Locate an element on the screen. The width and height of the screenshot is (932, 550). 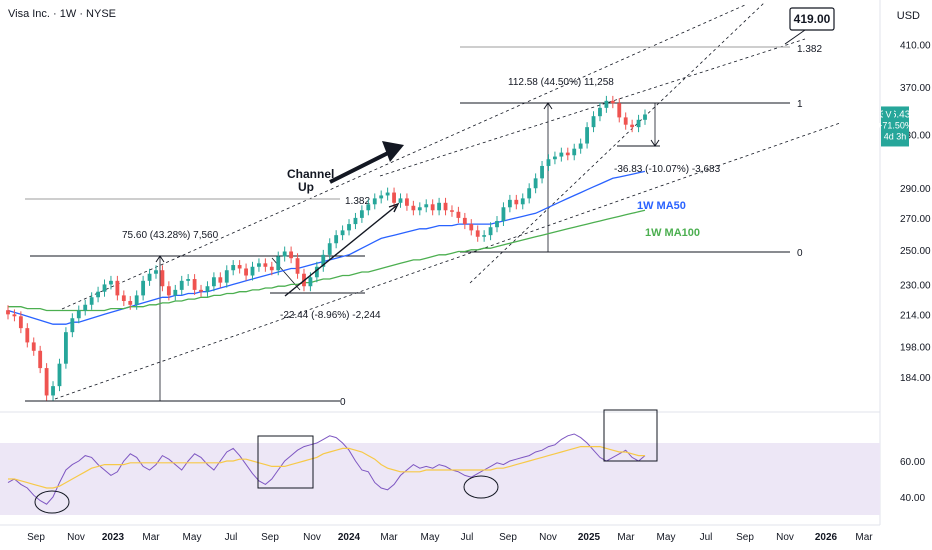
rsi-ma-line is located at coordinates (326, 467).